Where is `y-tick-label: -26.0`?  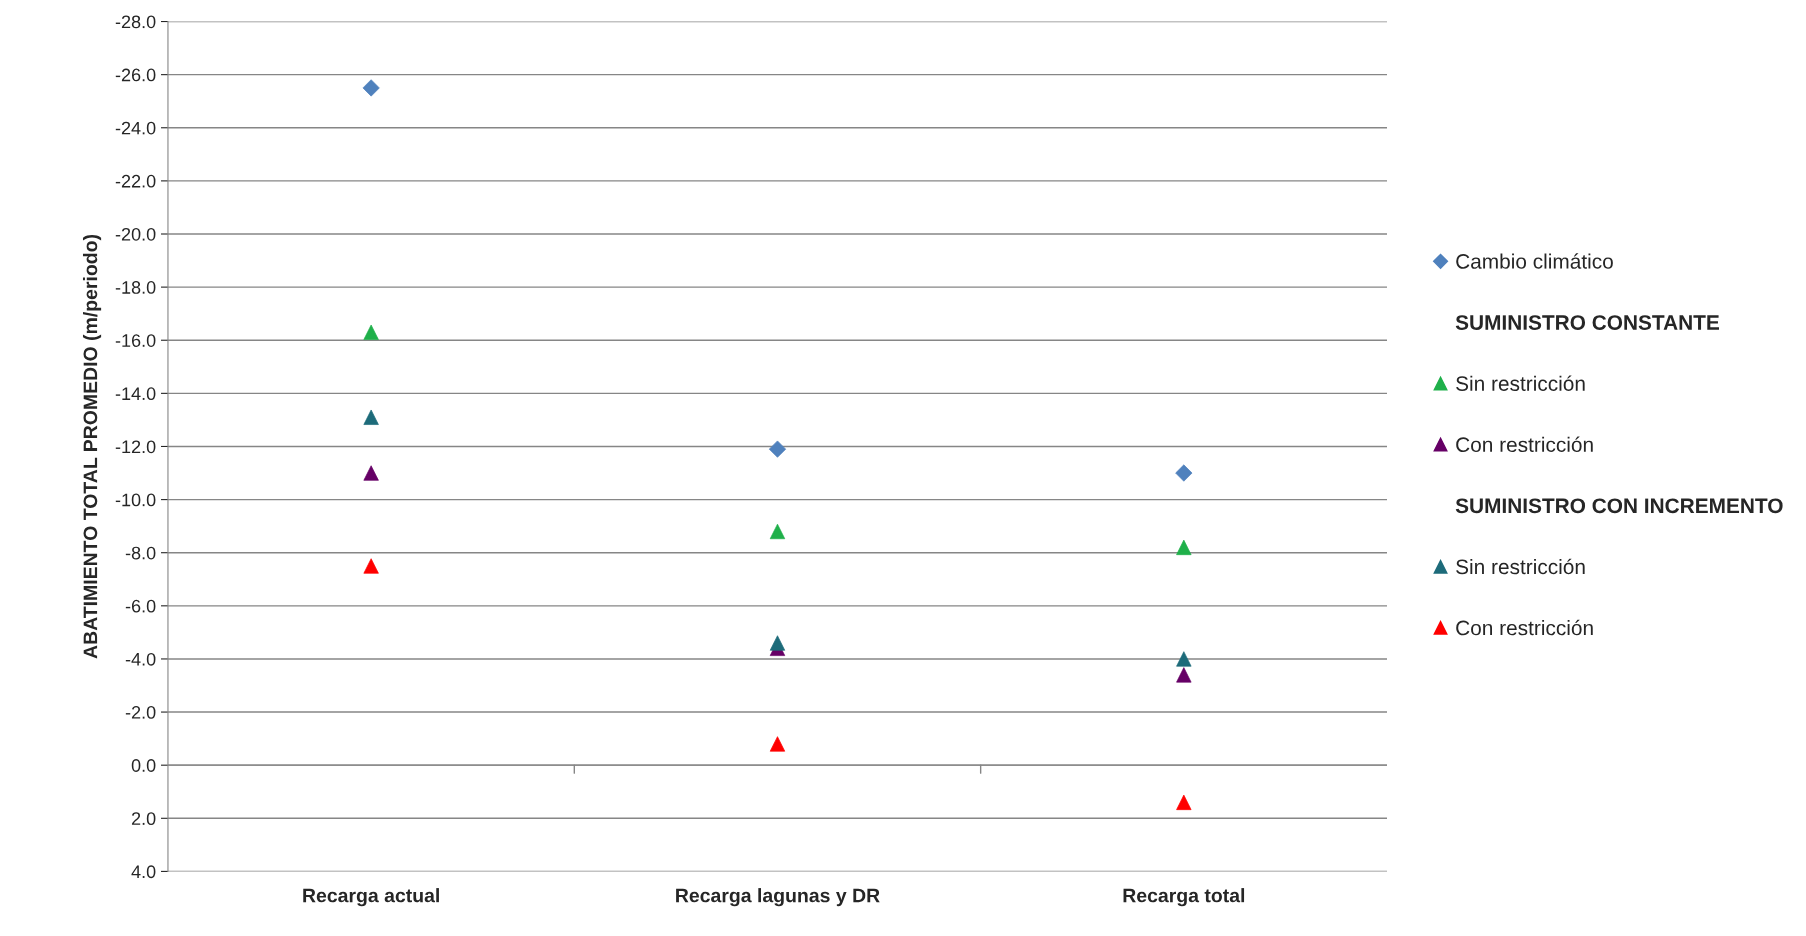
y-tick-label: -26.0 is located at coordinates (135, 75).